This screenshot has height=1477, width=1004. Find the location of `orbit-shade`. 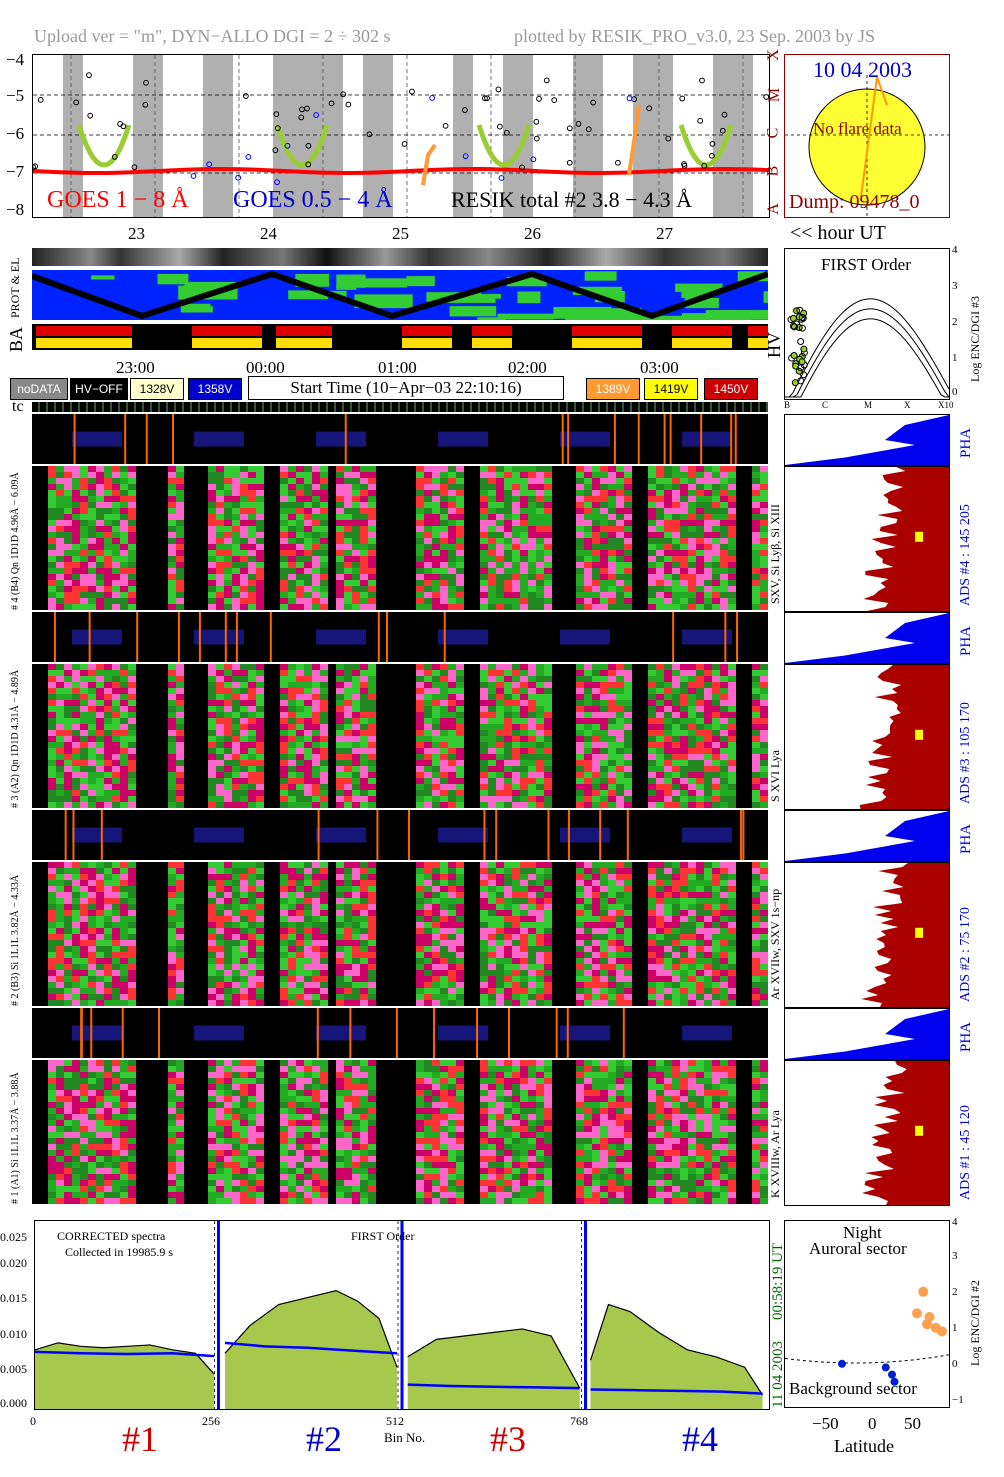

orbit-shade is located at coordinates (653, 136).